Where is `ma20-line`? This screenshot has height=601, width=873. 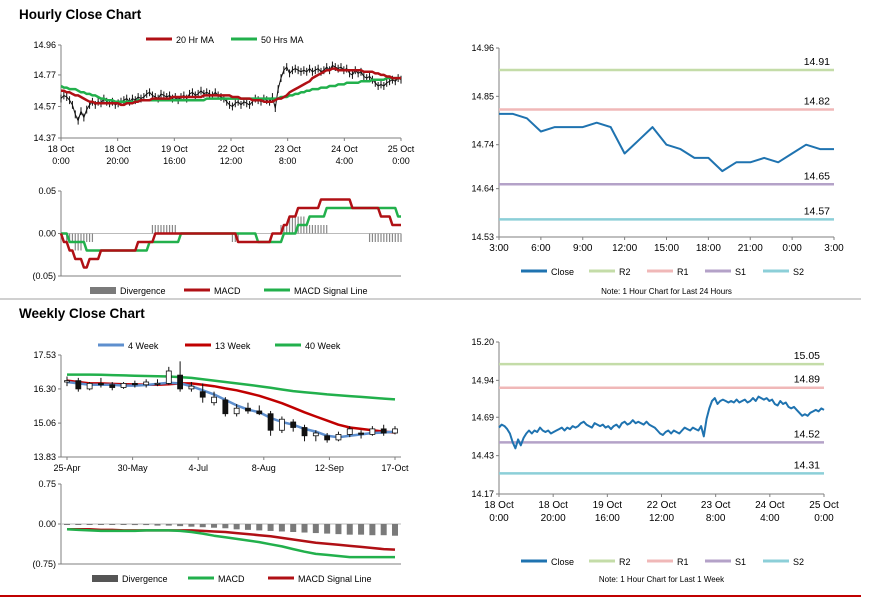 ma20-line is located at coordinates (231, 87).